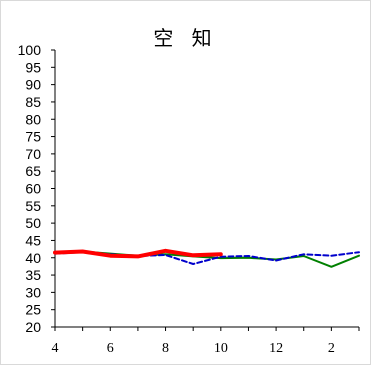 Image resolution: width=371 pixels, height=365 pixels. What do you see at coordinates (221, 348) in the screenshot?
I see `x-tick-label: 10` at bounding box center [221, 348].